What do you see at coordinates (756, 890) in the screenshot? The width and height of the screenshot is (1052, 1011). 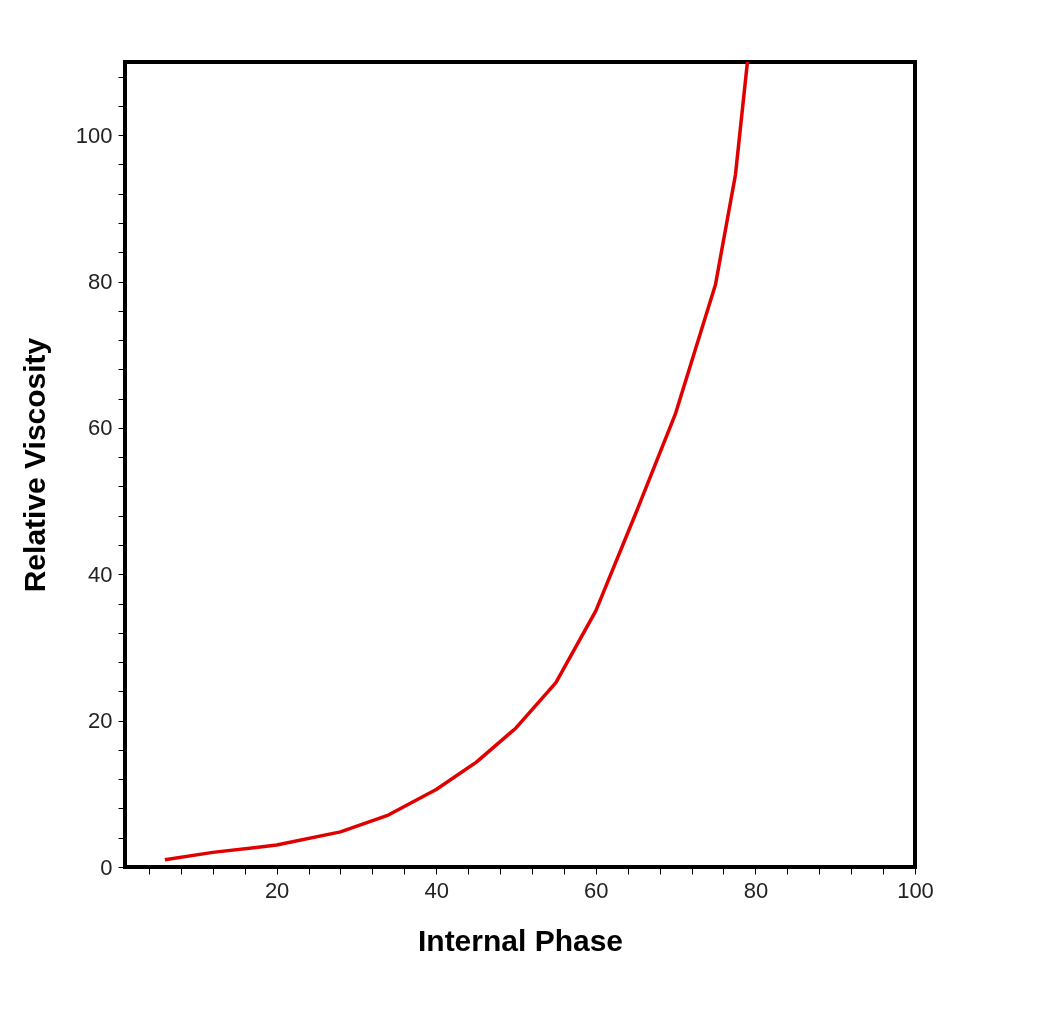 I see `x-tick-label: 80` at bounding box center [756, 890].